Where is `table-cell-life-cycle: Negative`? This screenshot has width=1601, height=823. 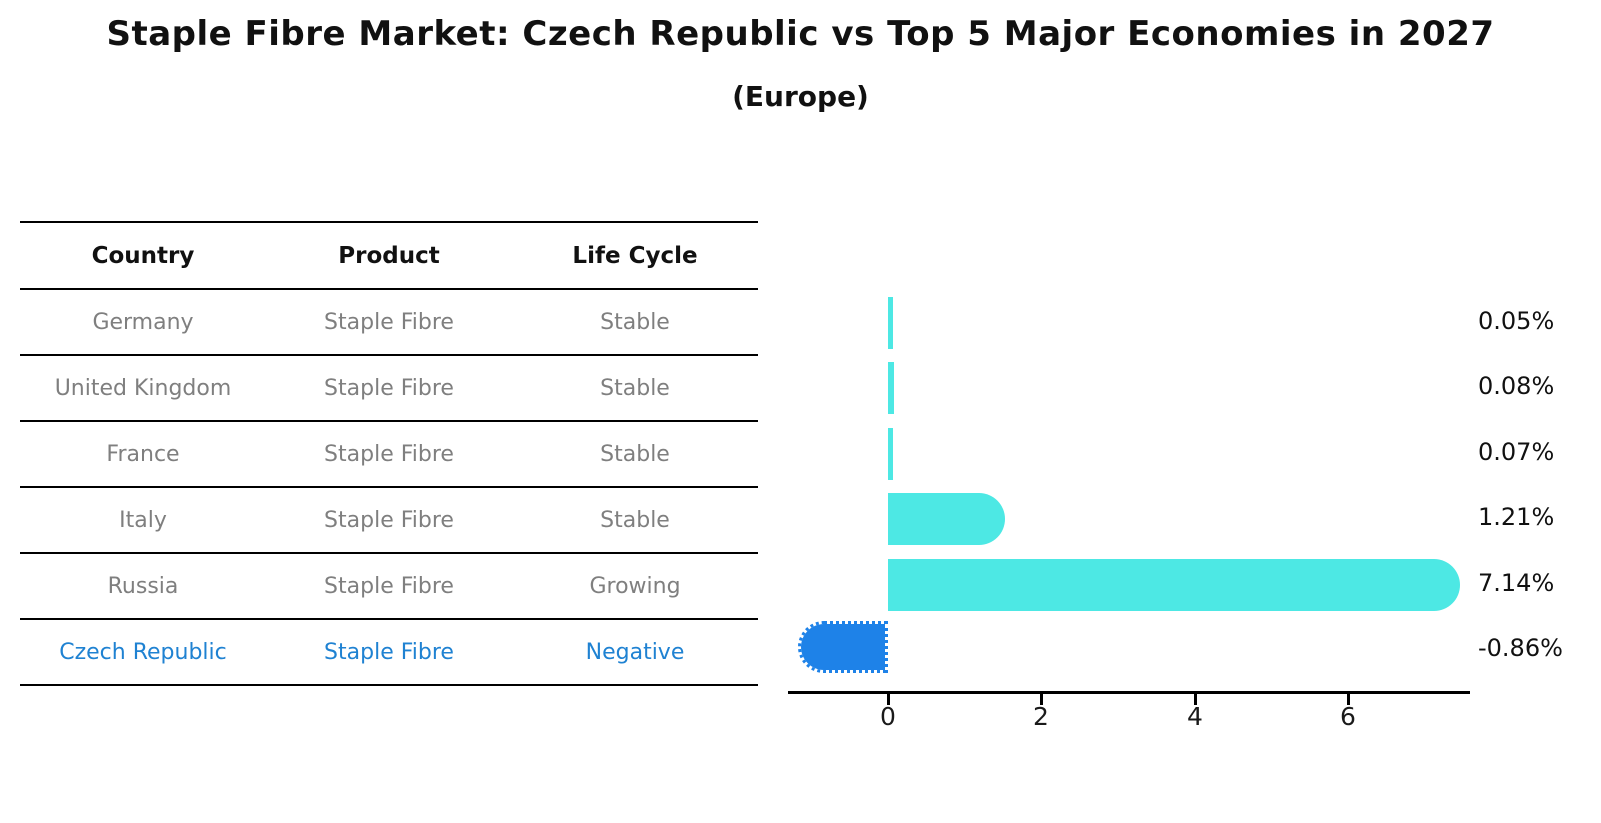
table-cell-life-cycle: Negative is located at coordinates (635, 652).